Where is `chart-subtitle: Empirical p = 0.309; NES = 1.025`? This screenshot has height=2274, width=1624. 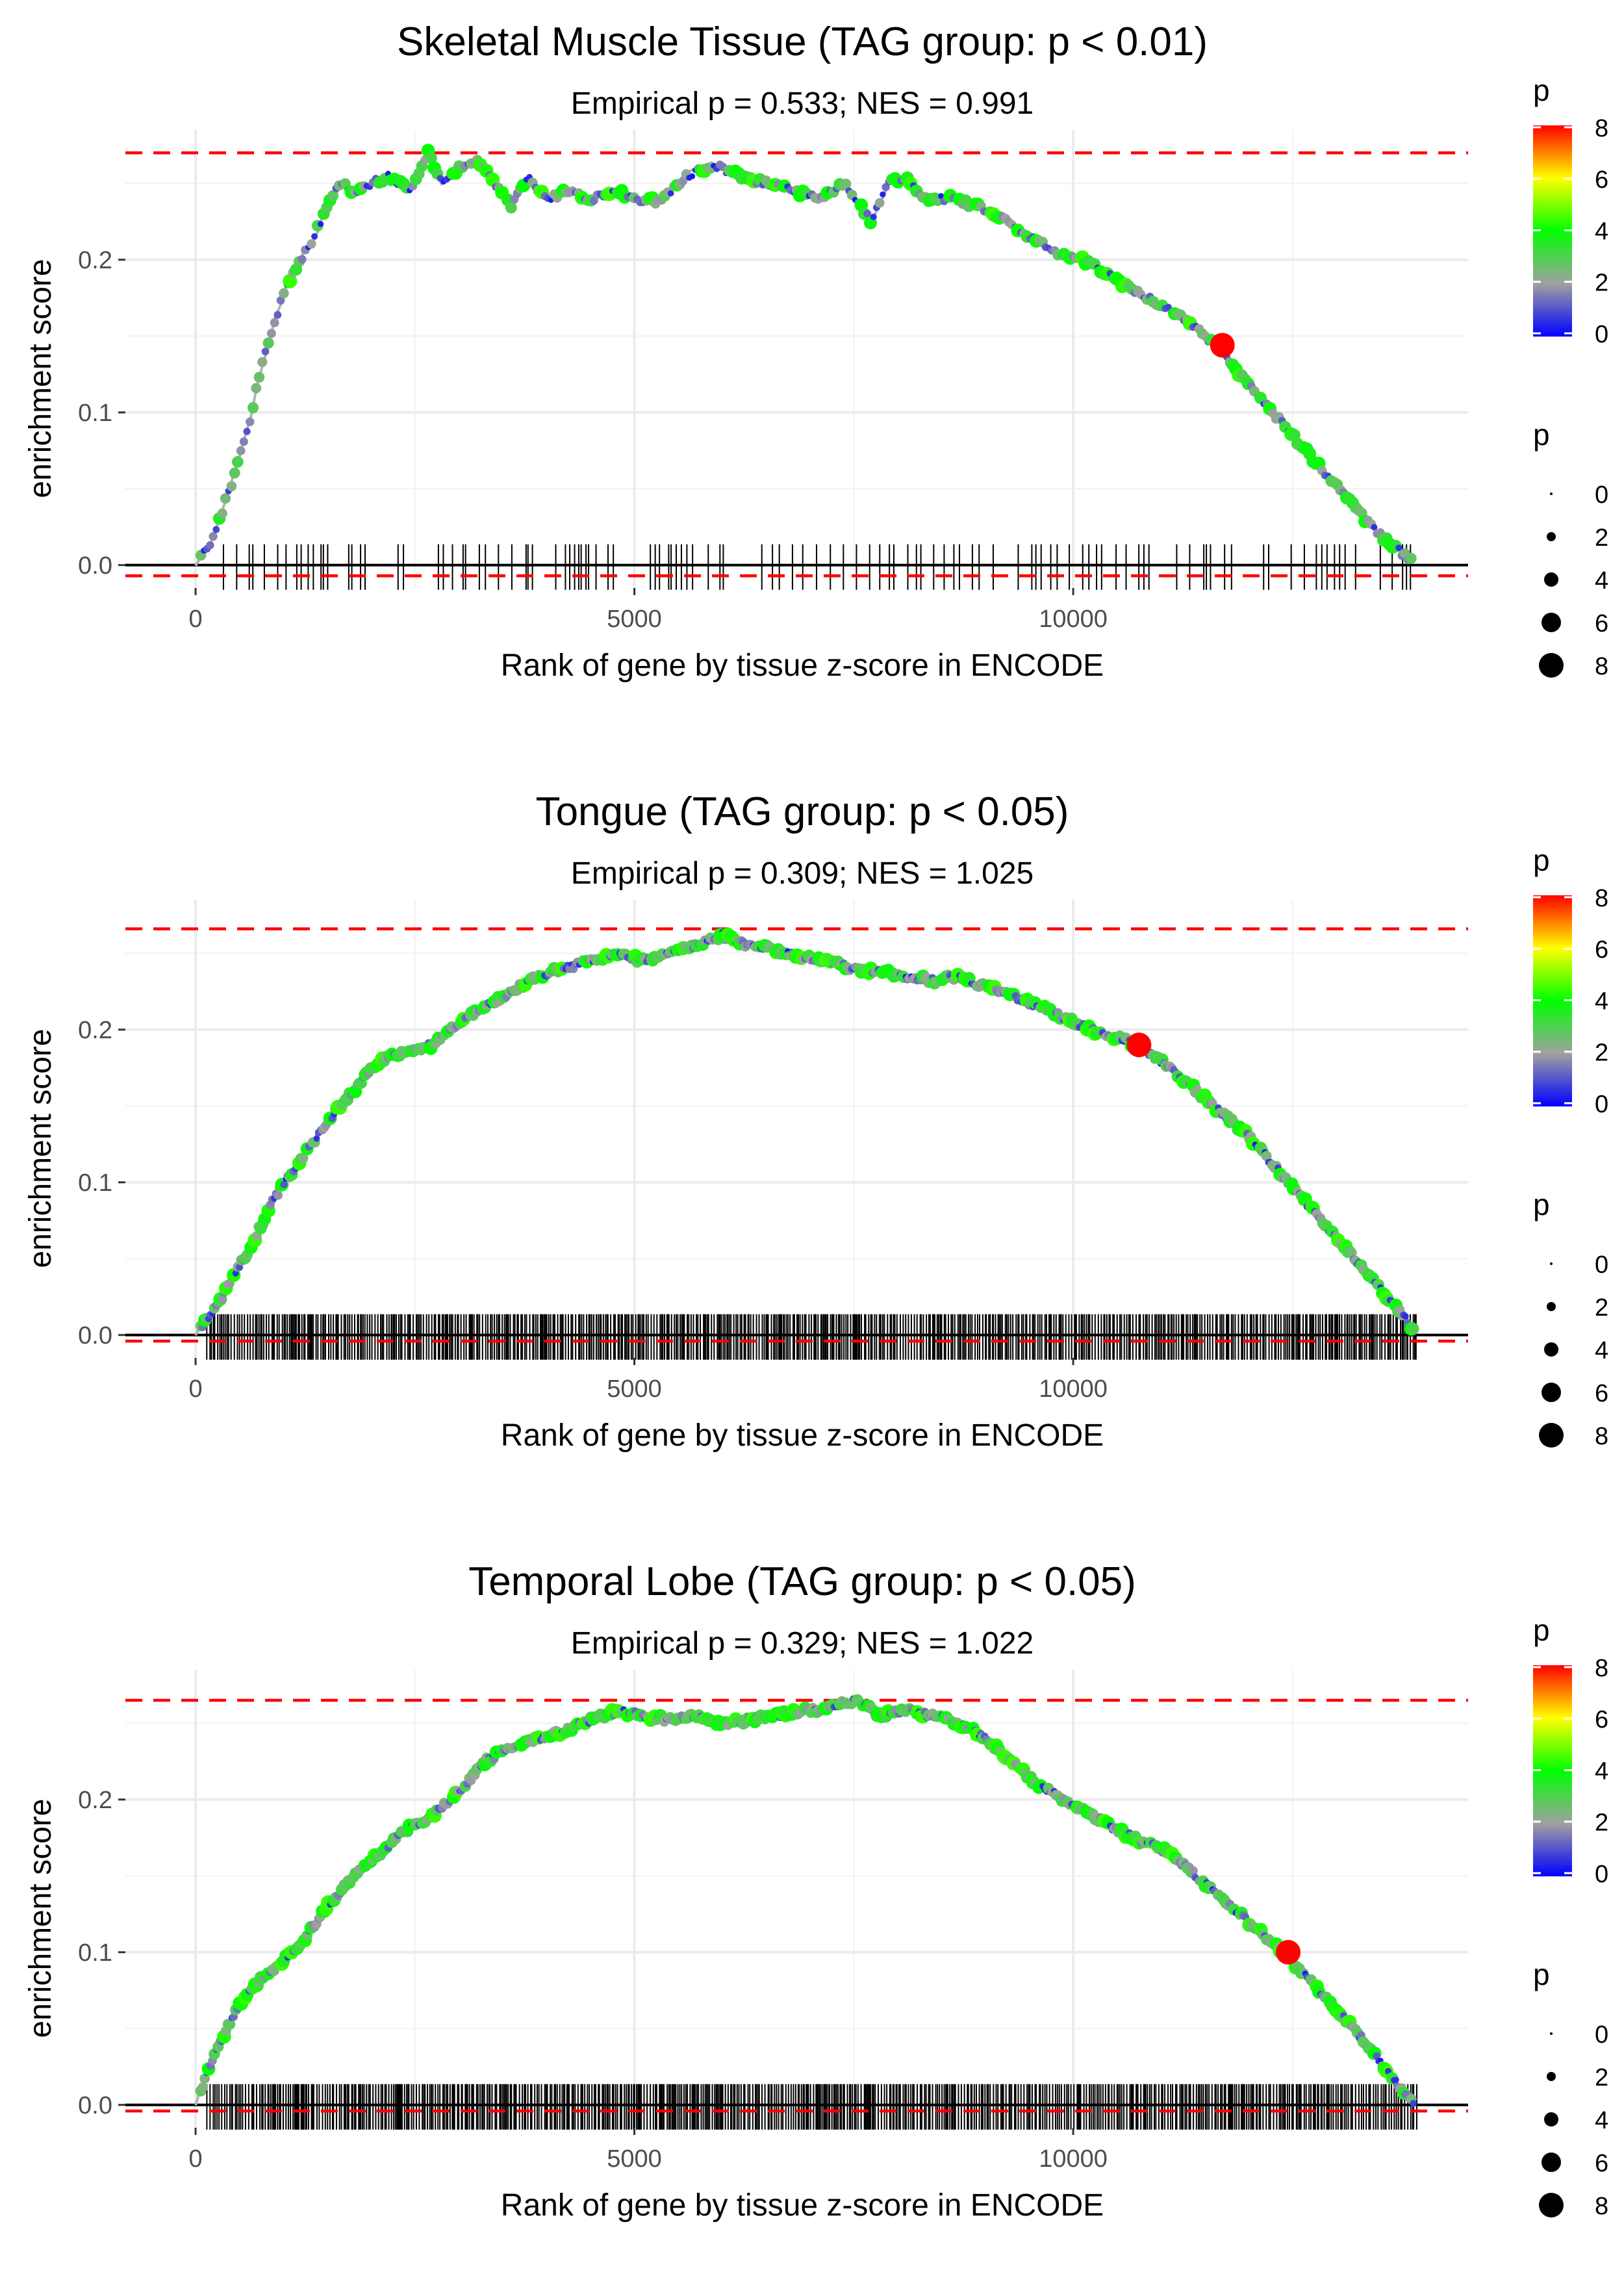 chart-subtitle: Empirical p = 0.309; NES = 1.025 is located at coordinates (802, 873).